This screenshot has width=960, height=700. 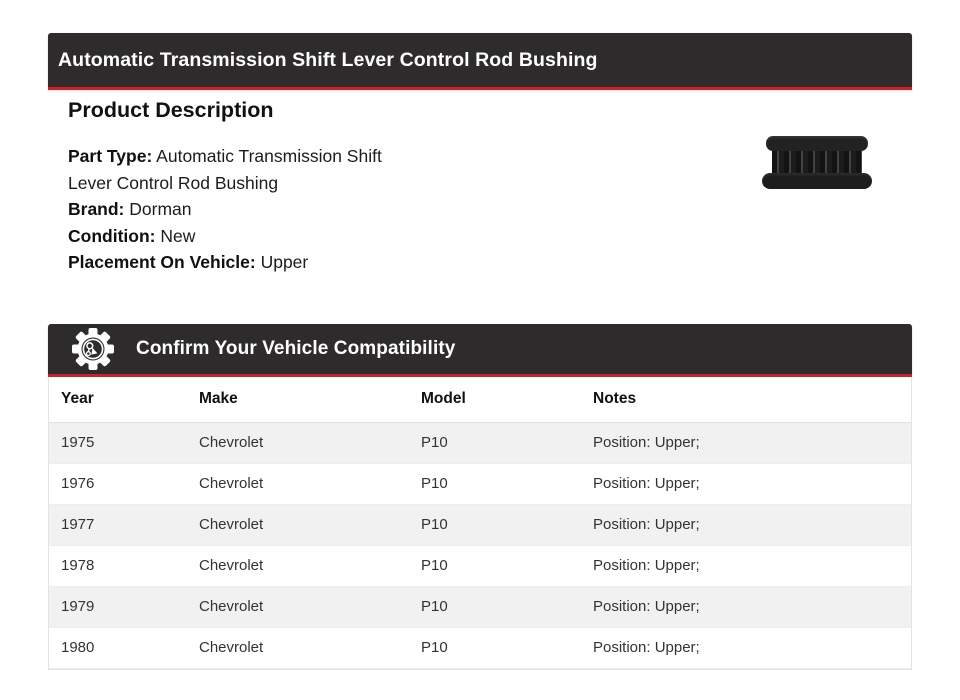 I want to click on table-row: 1976 Chevrolet P10 Position: Upper;, so click(x=480, y=484).